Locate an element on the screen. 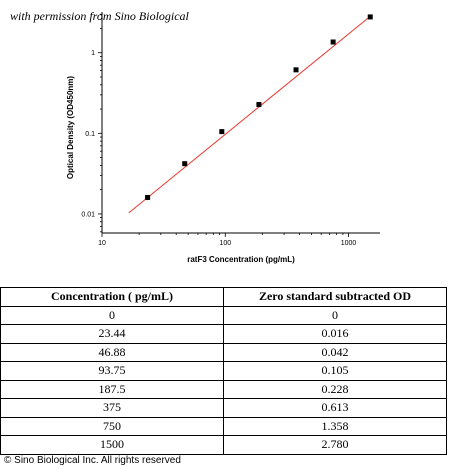 This screenshot has height=469, width=450. x-axis-title: ratF3 Concentration (pg/mL) is located at coordinates (241, 259).